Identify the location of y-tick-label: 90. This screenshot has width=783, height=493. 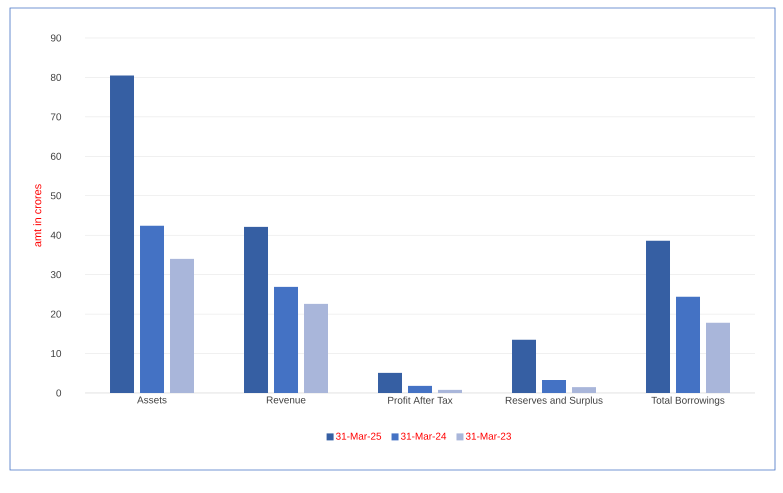
(56, 38).